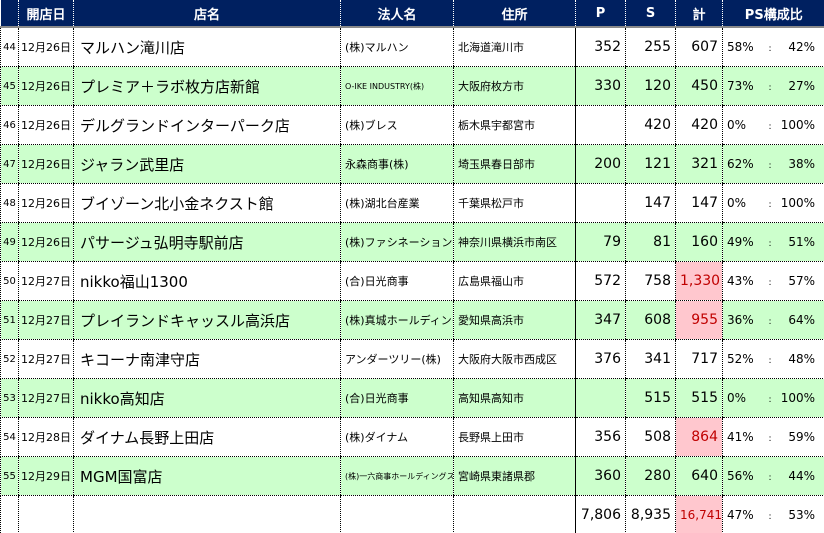 The height and width of the screenshot is (533, 824). I want to click on s-count-cell: 120, so click(650, 86).